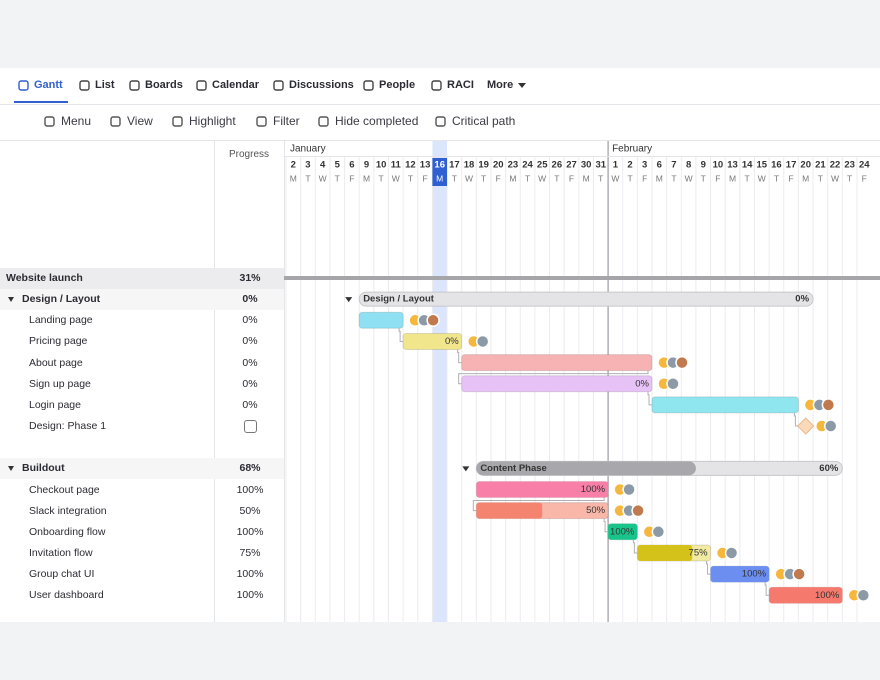  What do you see at coordinates (452, 85) in the screenshot?
I see `tab: RACI` at bounding box center [452, 85].